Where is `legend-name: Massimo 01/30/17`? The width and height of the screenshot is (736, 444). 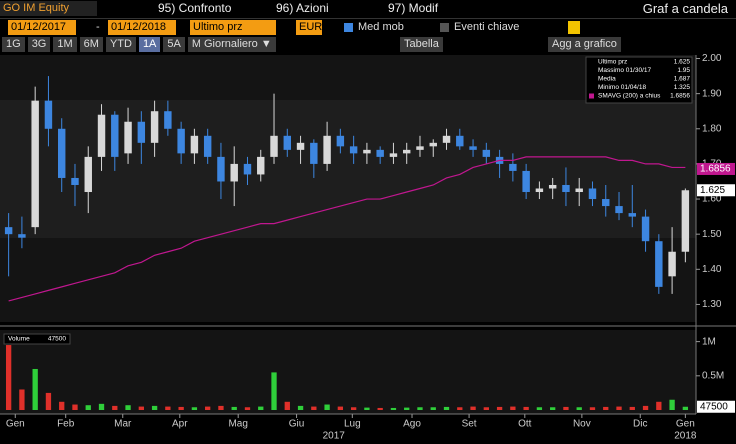
legend-name: Massimo 01/30/17 is located at coordinates (624, 70).